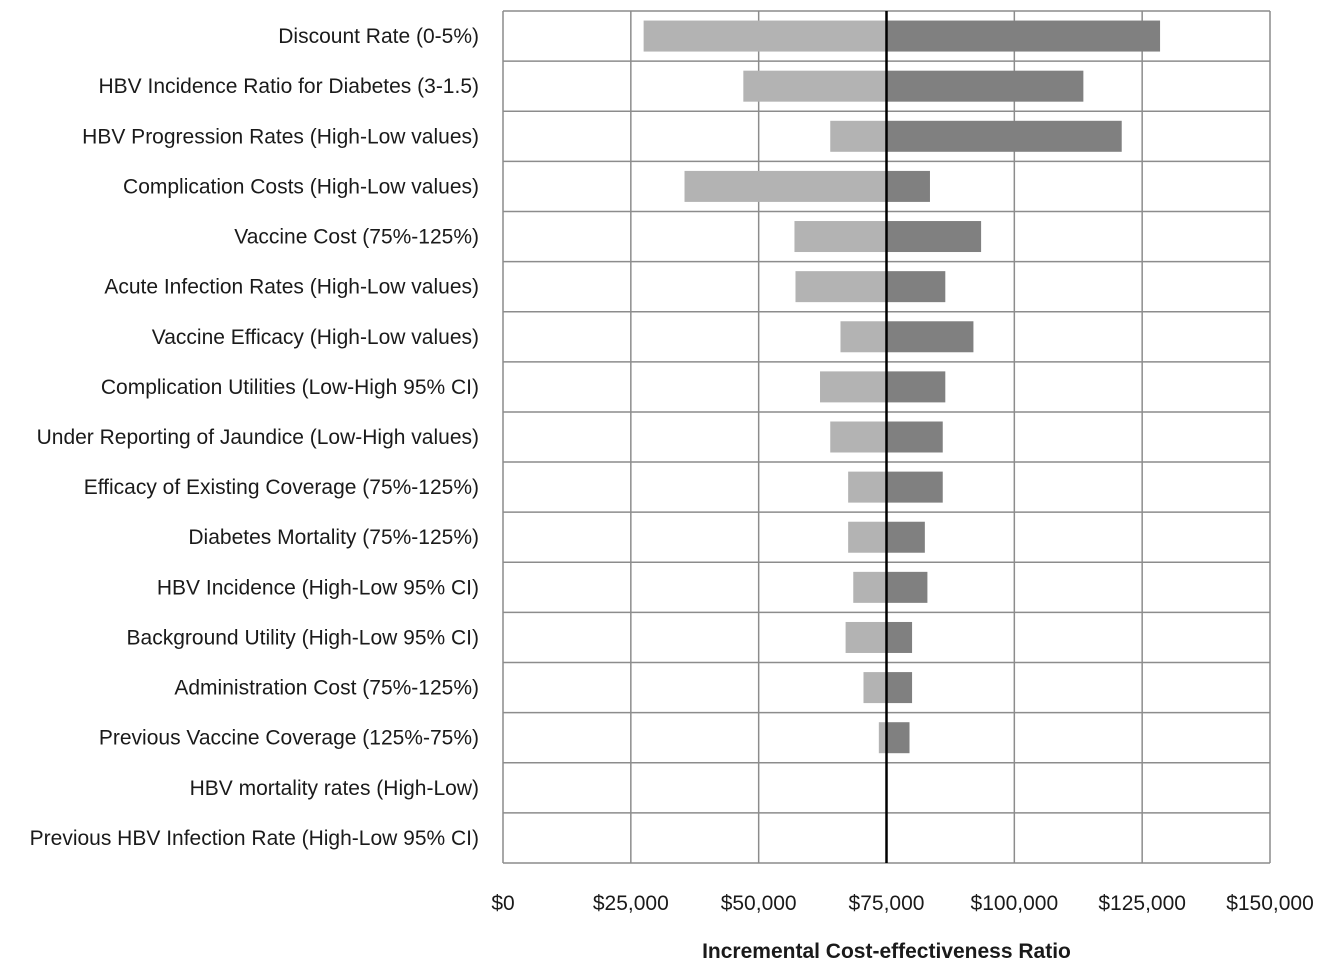 The image size is (1329, 961). What do you see at coordinates (315, 337) in the screenshot?
I see `category-label-6: Vaccine Efficacy (High-Low values)` at bounding box center [315, 337].